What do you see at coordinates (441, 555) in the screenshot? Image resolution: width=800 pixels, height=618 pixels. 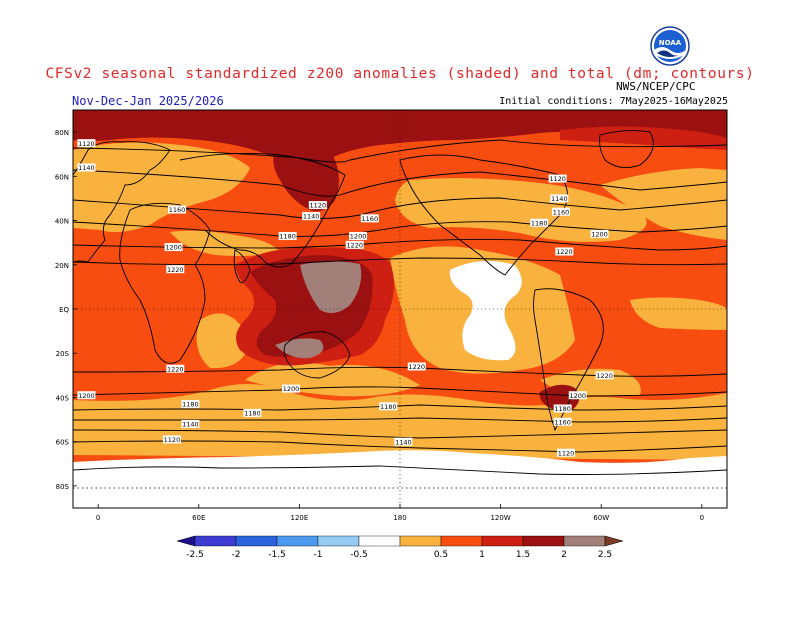 I see `colorbar-label: 0.5` at bounding box center [441, 555].